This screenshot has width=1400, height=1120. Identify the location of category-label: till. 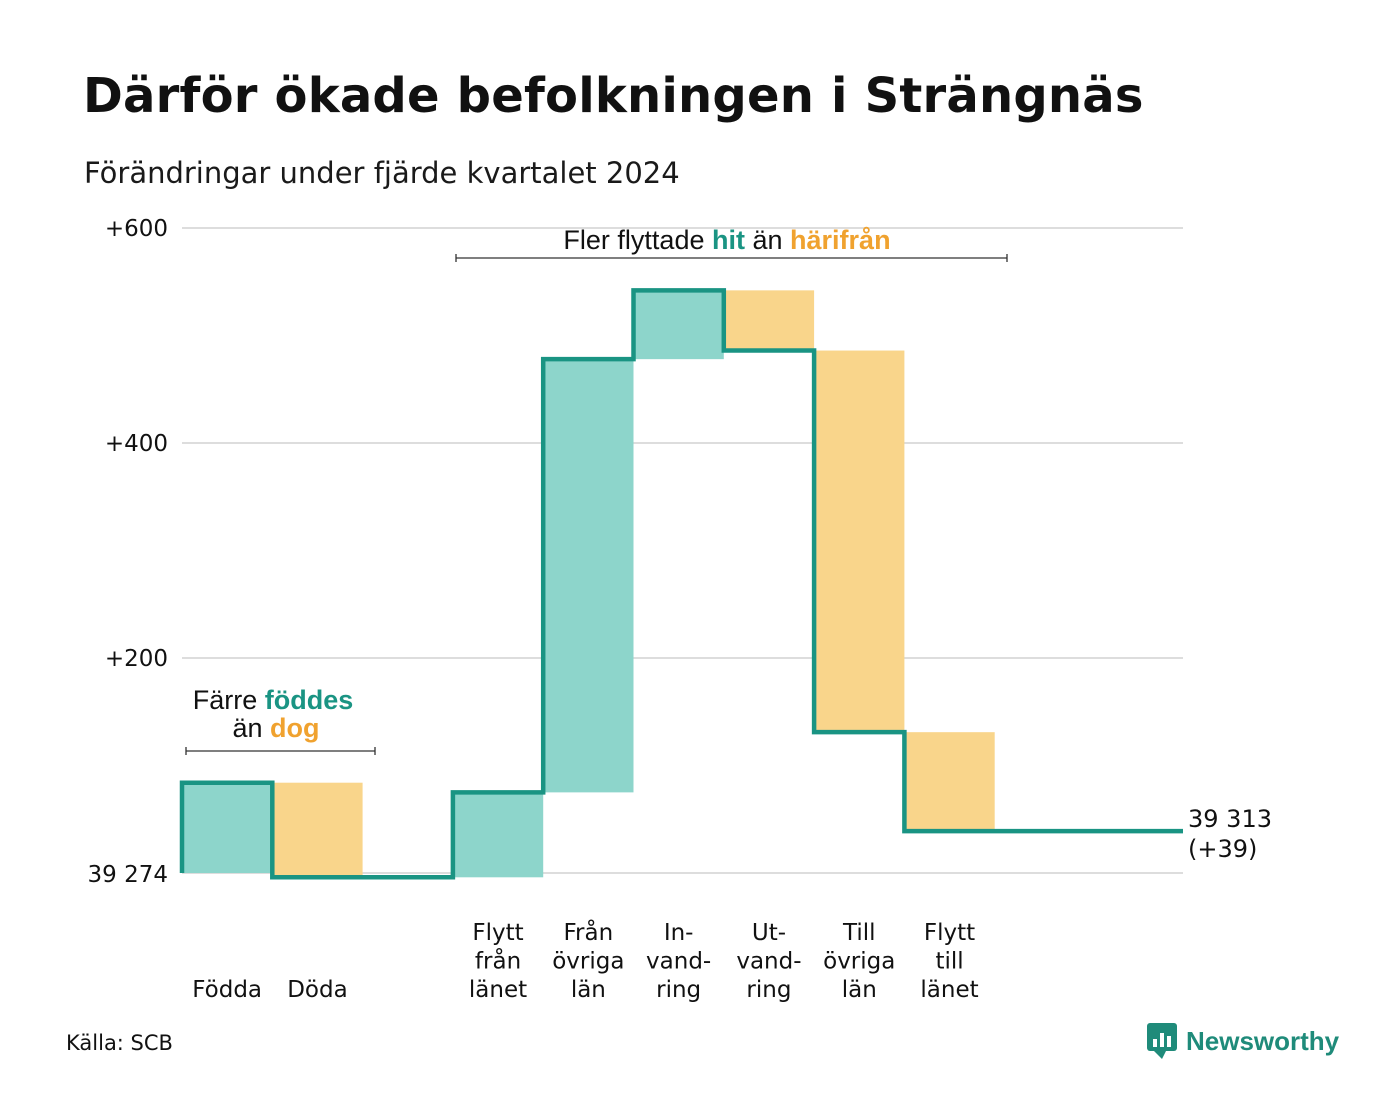
(949, 962).